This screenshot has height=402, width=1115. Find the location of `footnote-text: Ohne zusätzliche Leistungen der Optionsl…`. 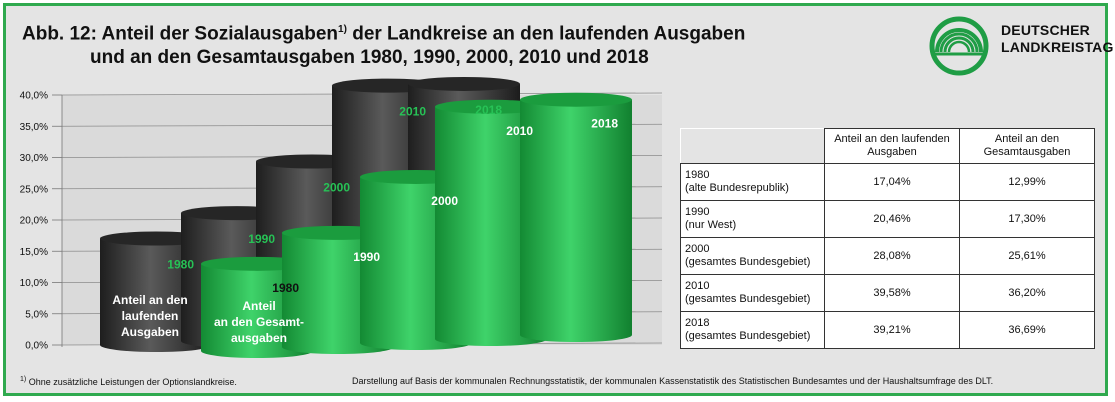

footnote-text: Ohne zusätzliche Leistungen der Optionsl… is located at coordinates (131, 382).